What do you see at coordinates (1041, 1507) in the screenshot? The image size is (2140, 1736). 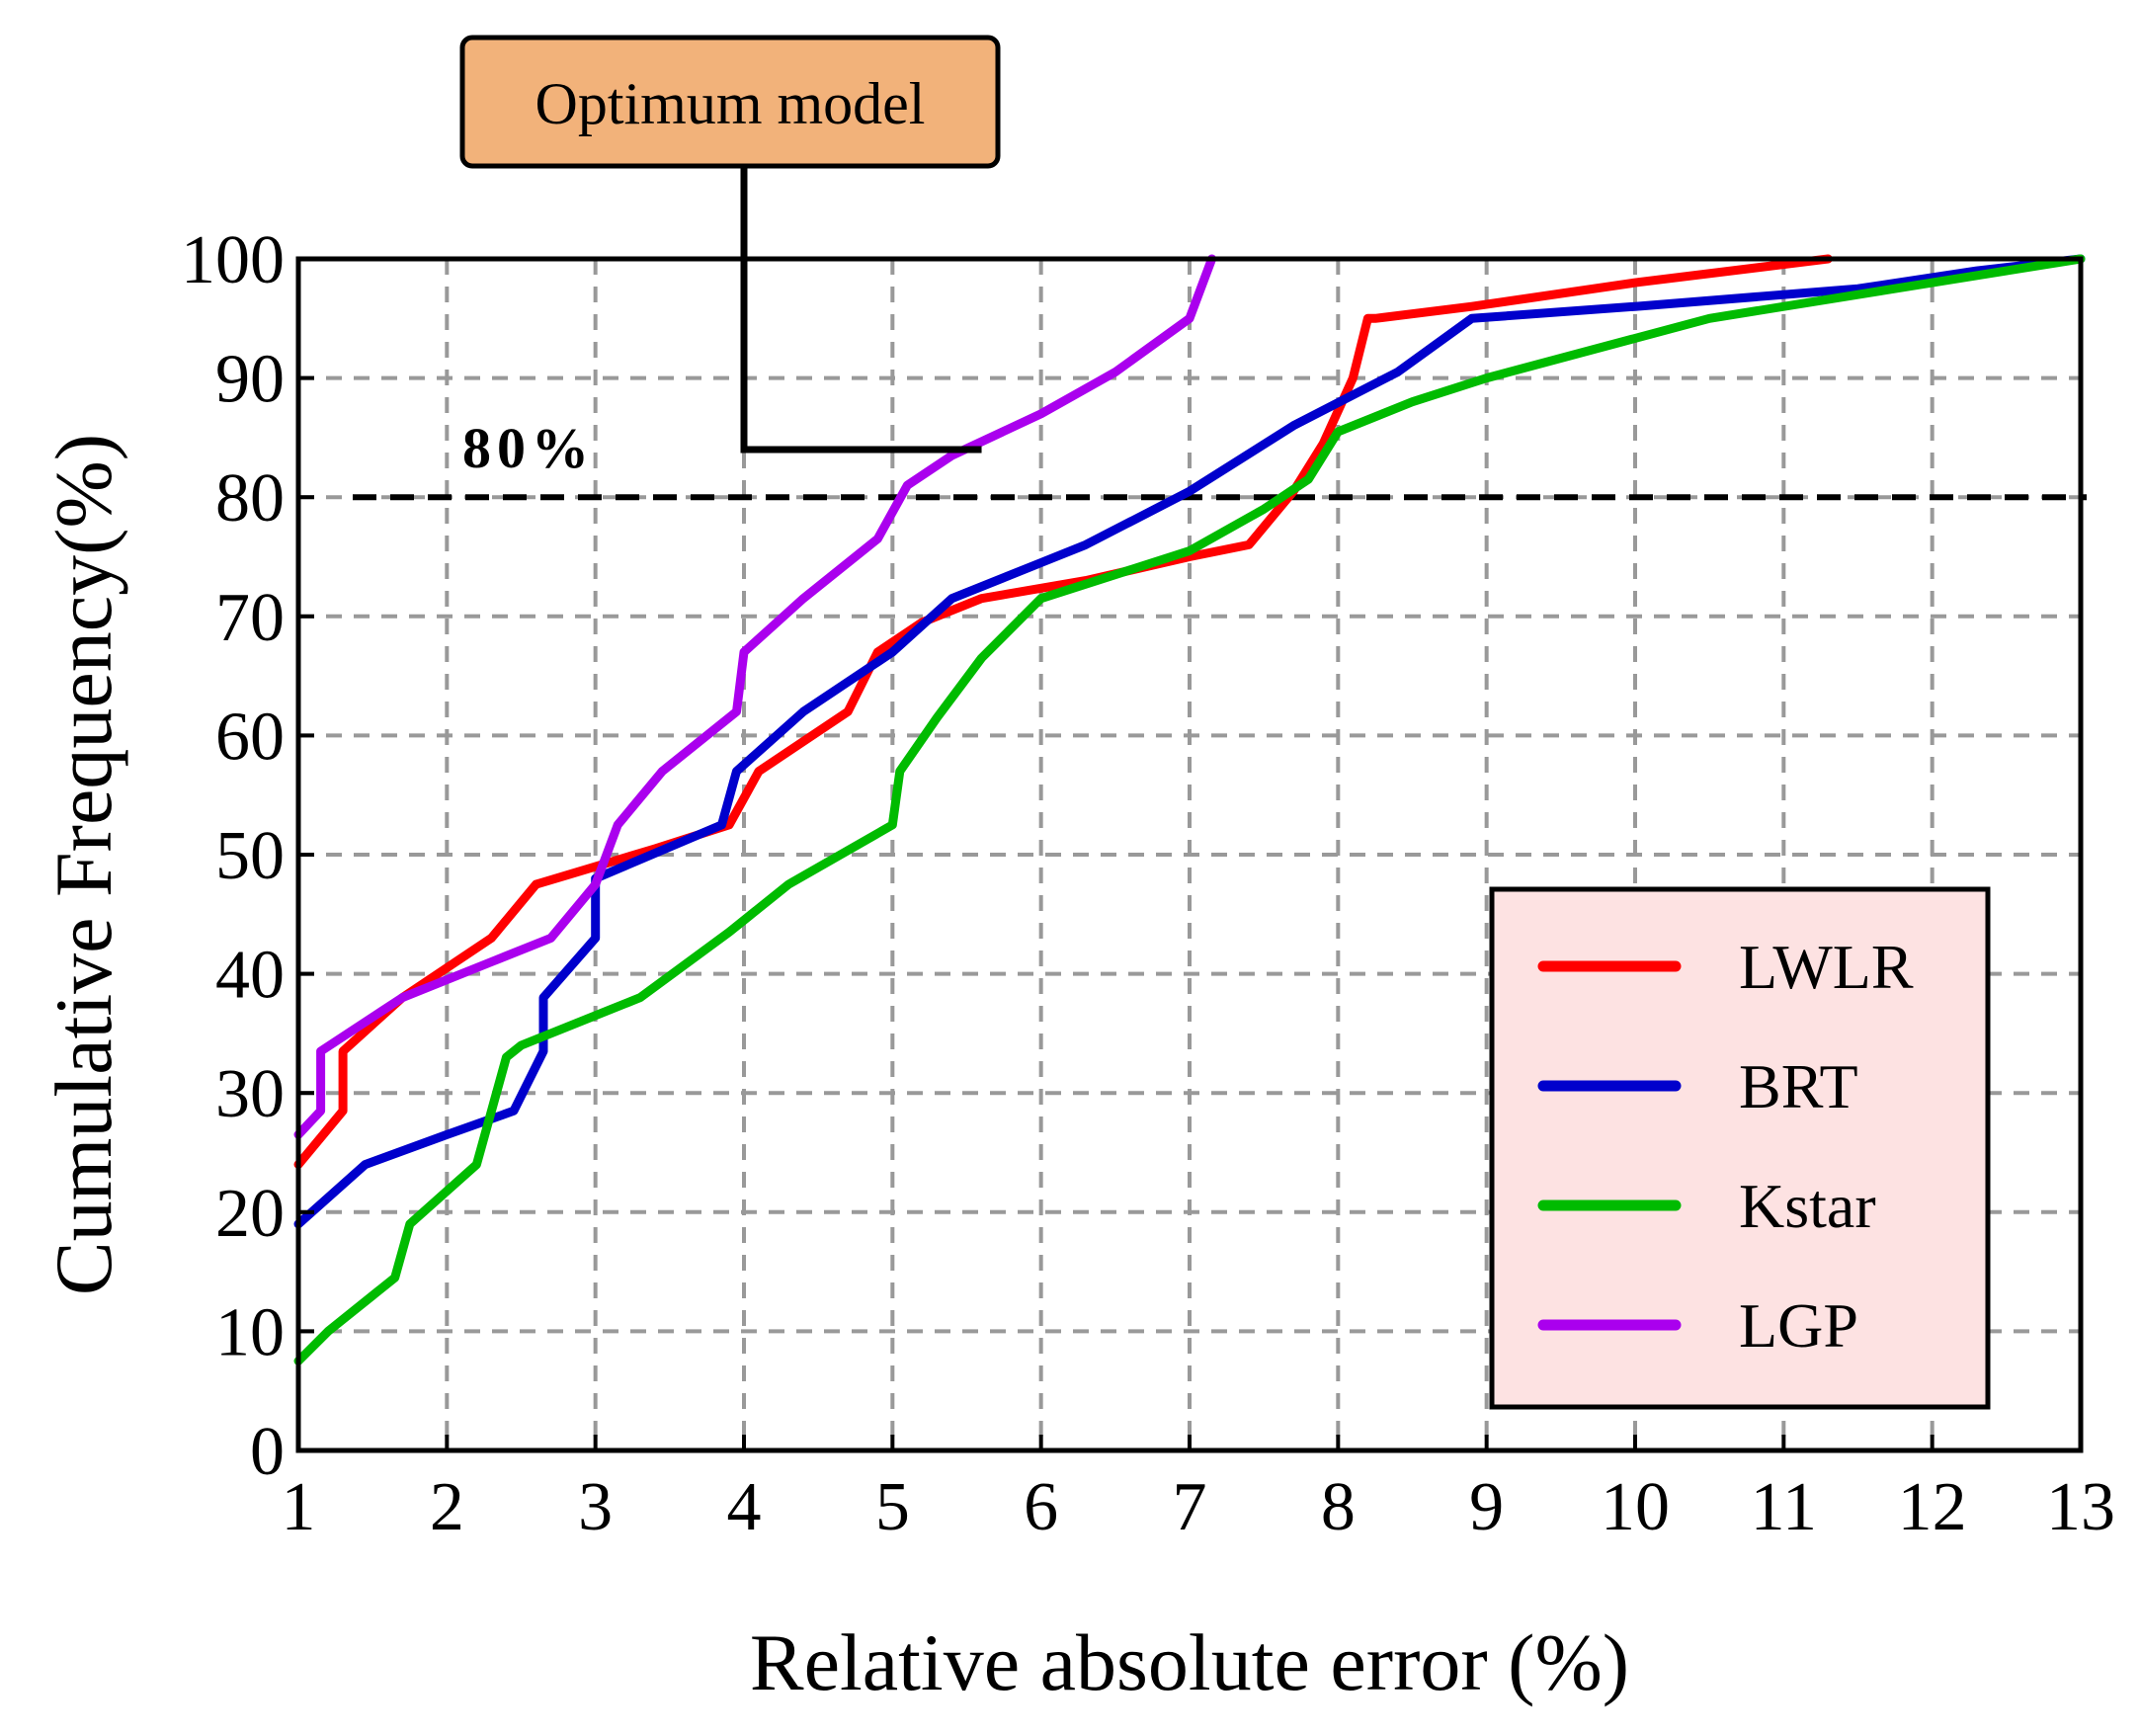 I see `x-tick-label: 6` at bounding box center [1041, 1507].